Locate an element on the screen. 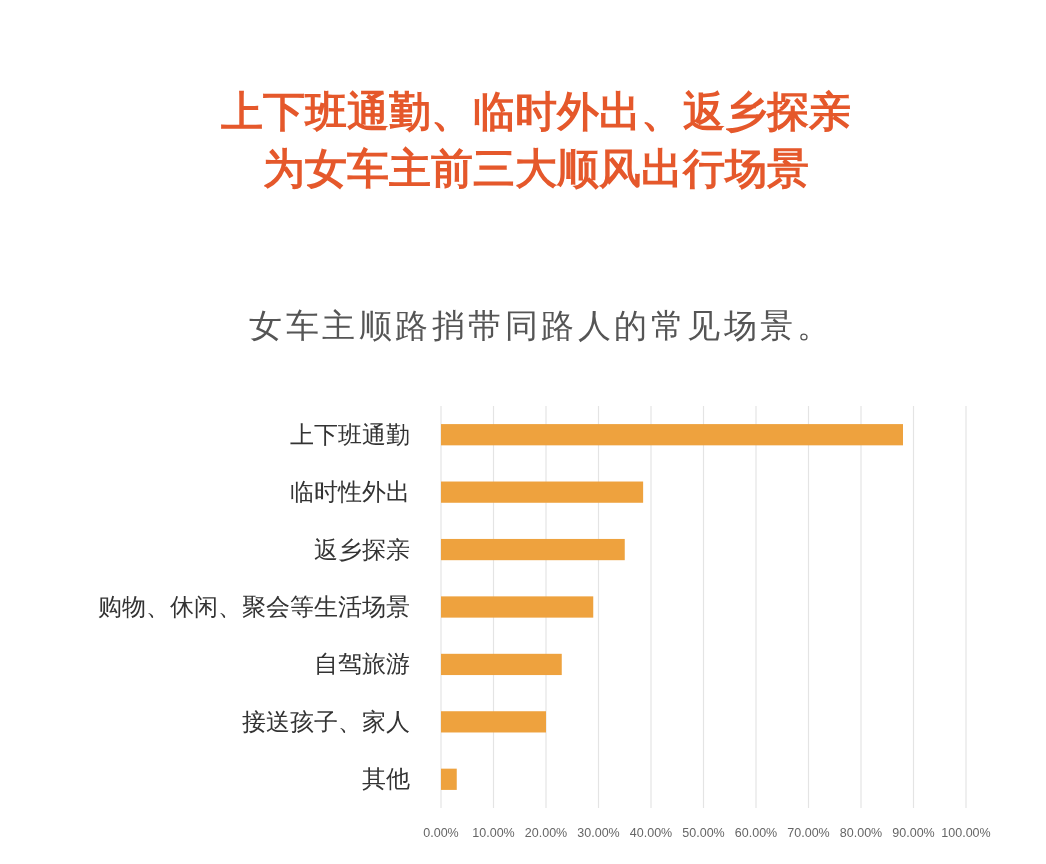  category-label: 上下班通勤 is located at coordinates (350, 434).